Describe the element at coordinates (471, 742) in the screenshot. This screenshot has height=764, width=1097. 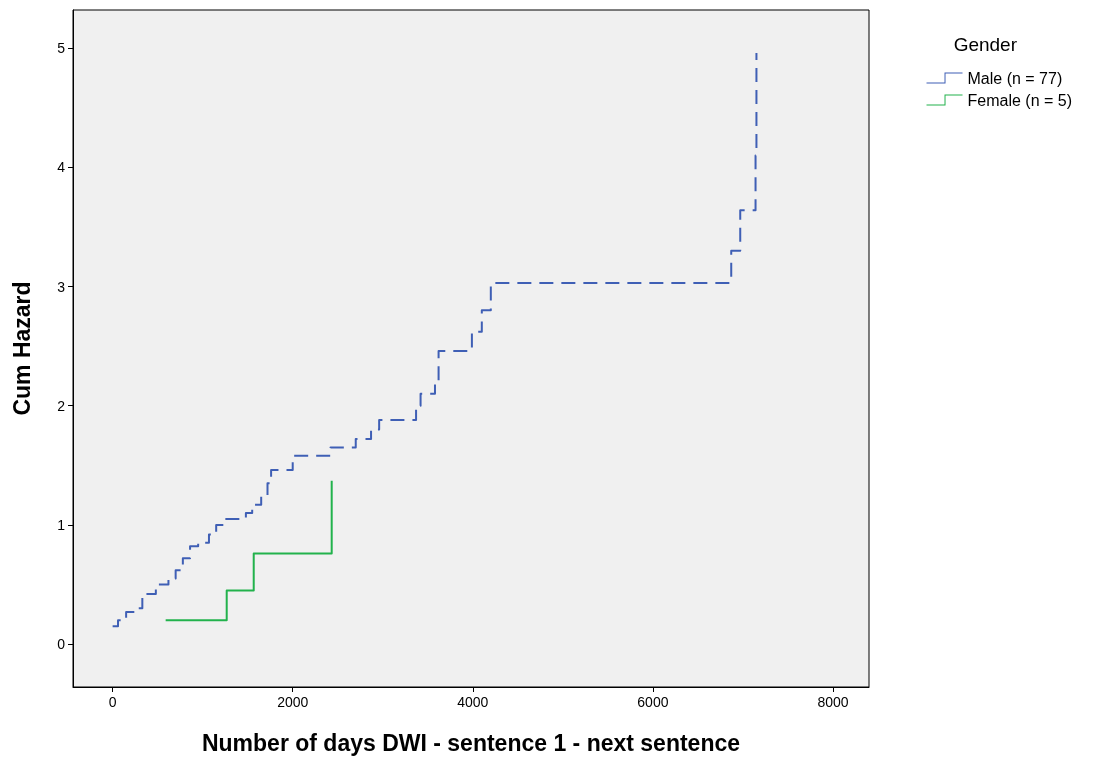
I see `x-axis-title: Number of days DWI - sentence 1 - next sentence` at that location.